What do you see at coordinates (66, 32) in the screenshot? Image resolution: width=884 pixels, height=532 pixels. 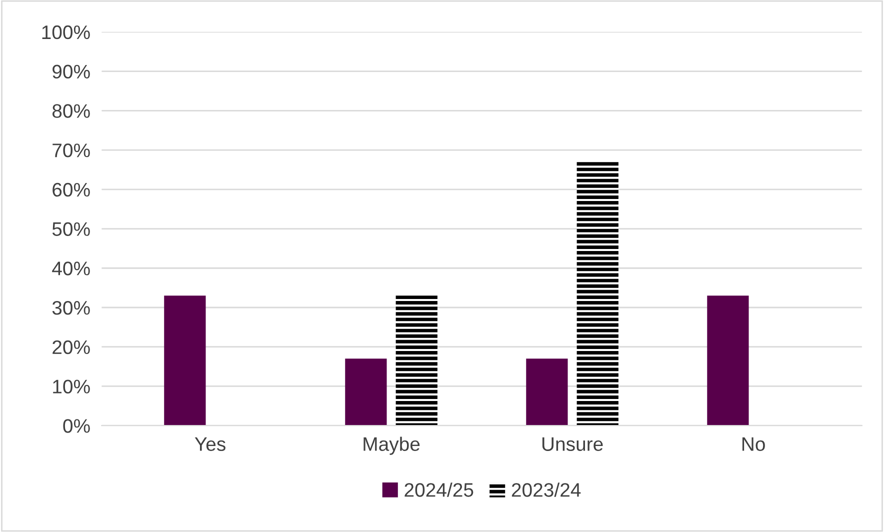 I see `y-tick-label: 100%` at bounding box center [66, 32].